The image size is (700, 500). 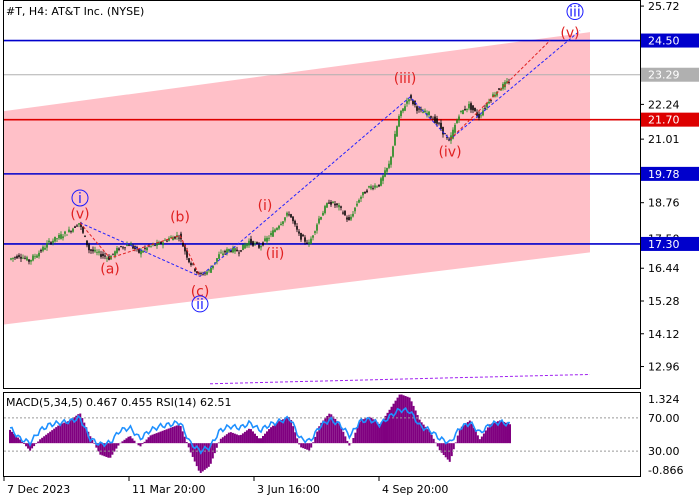 What do you see at coordinates (260, 430) in the screenshot?
I see `rsi-line` at bounding box center [260, 430].